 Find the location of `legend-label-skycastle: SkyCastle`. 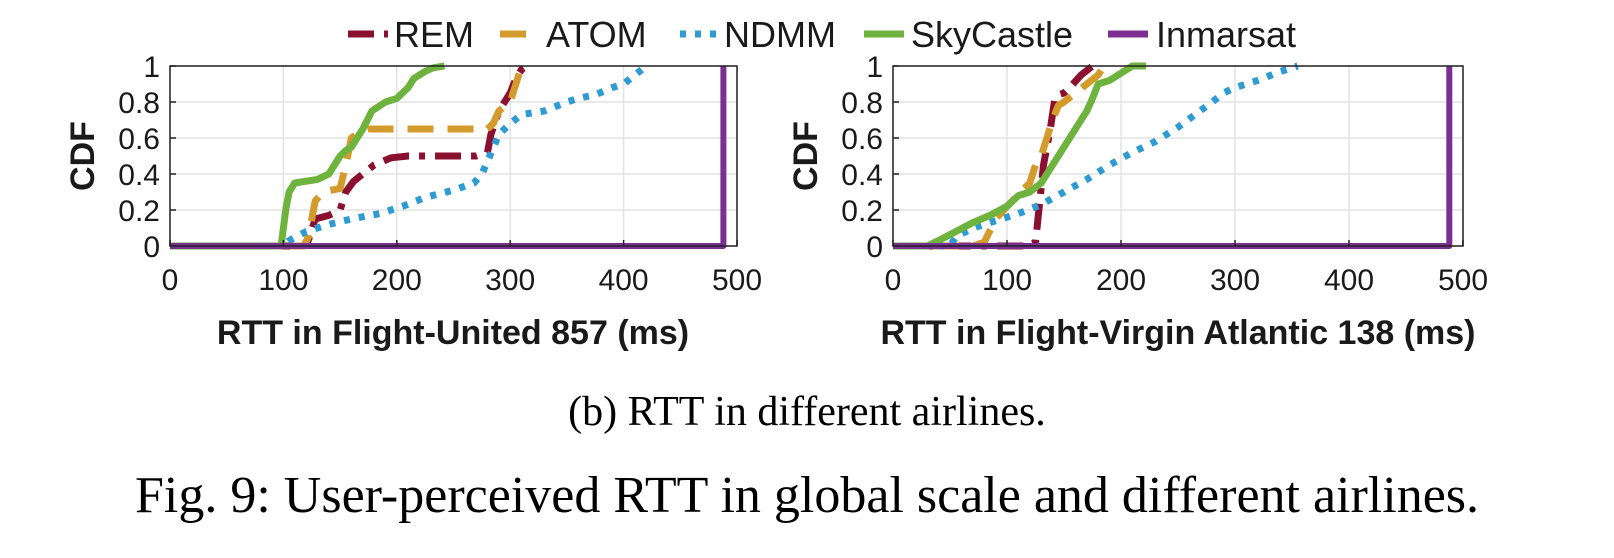

legend-label-skycastle: SkyCastle is located at coordinates (992, 34).